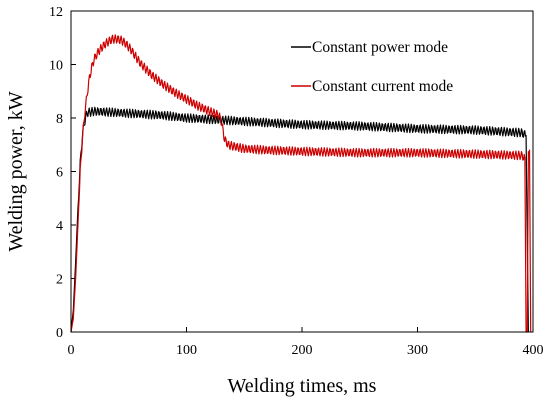 The image size is (550, 404). Describe the element at coordinates (533, 350) in the screenshot. I see `x-tick-label-4: 400` at that location.